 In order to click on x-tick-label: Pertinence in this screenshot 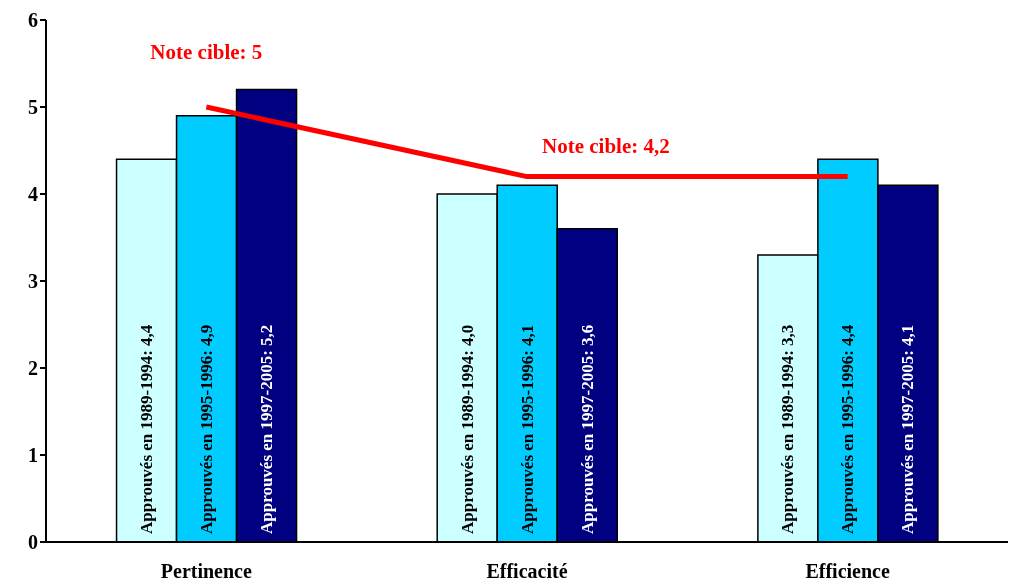, I will do `click(206, 571)`.